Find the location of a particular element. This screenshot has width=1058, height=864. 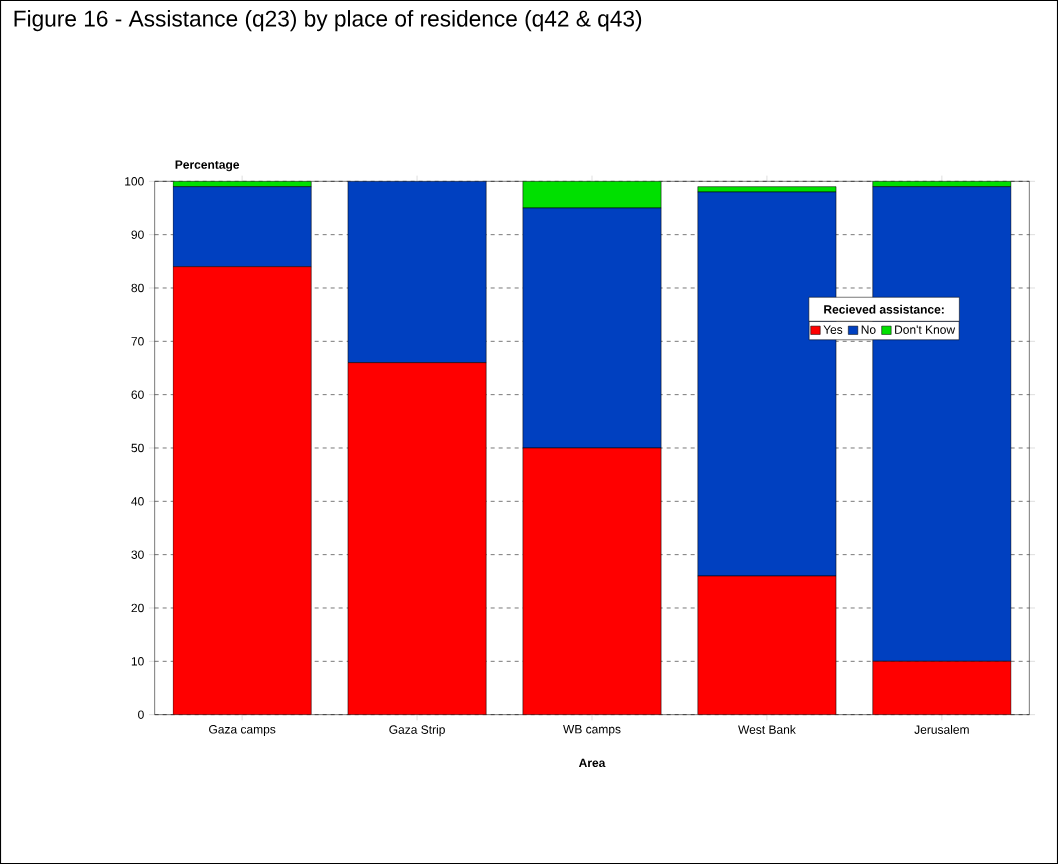

y-tick-label: 60 is located at coordinates (137, 394).